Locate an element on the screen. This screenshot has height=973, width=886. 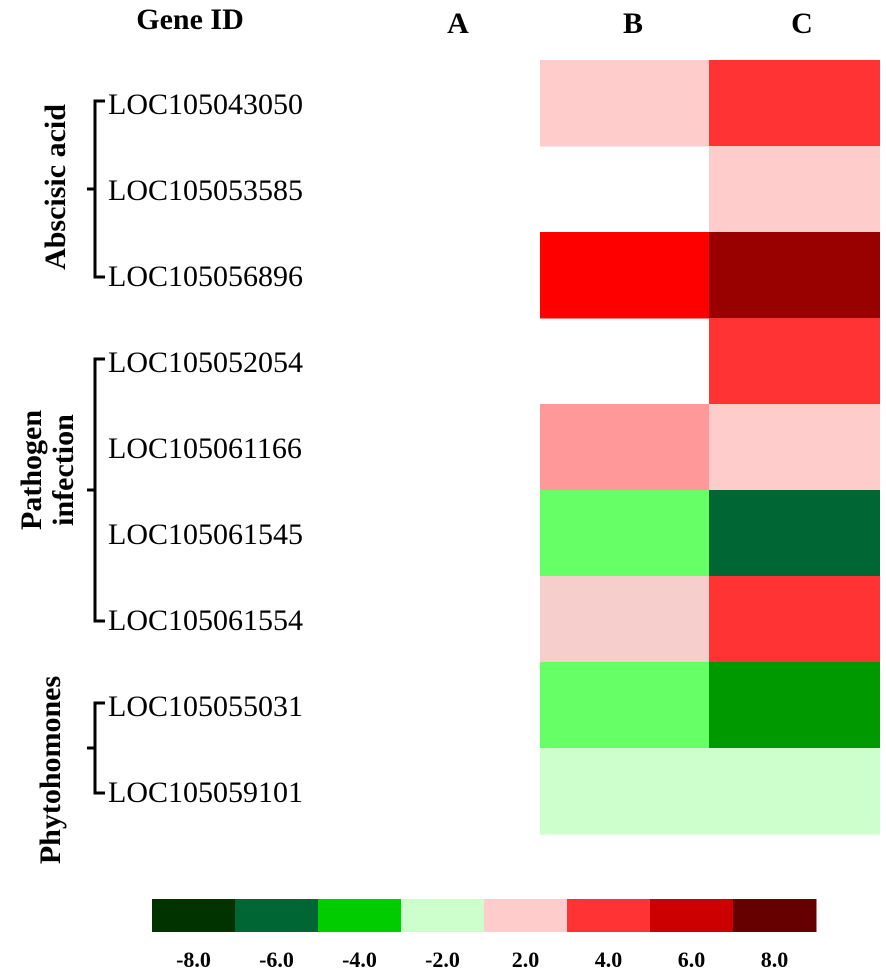
legend-tick-label: -2.0 is located at coordinates (442, 959).